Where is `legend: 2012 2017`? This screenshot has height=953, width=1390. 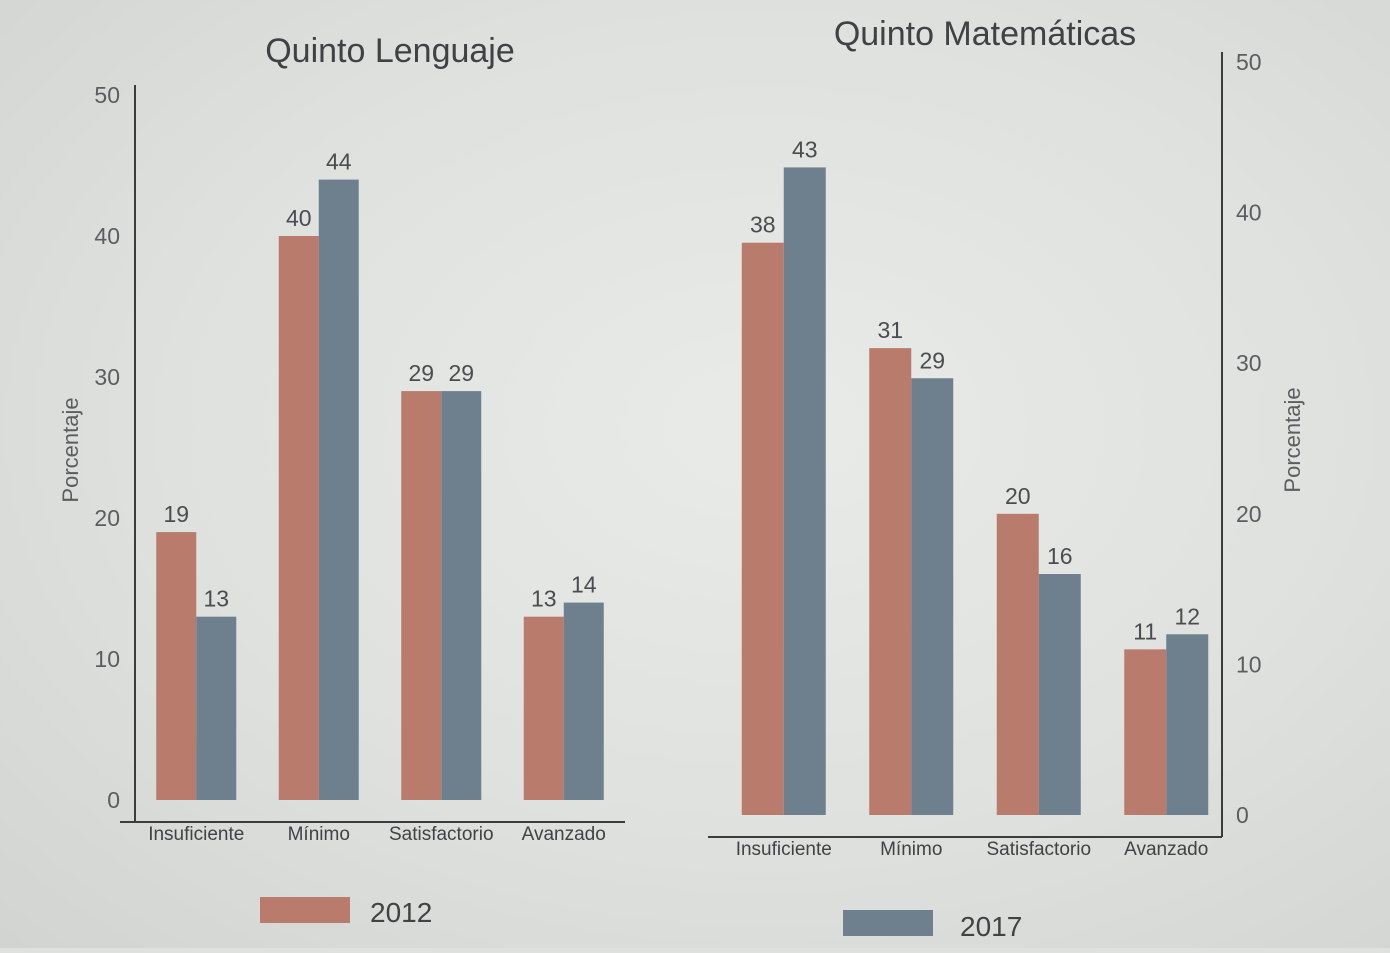
legend: 2012 2017 is located at coordinates (641, 919).